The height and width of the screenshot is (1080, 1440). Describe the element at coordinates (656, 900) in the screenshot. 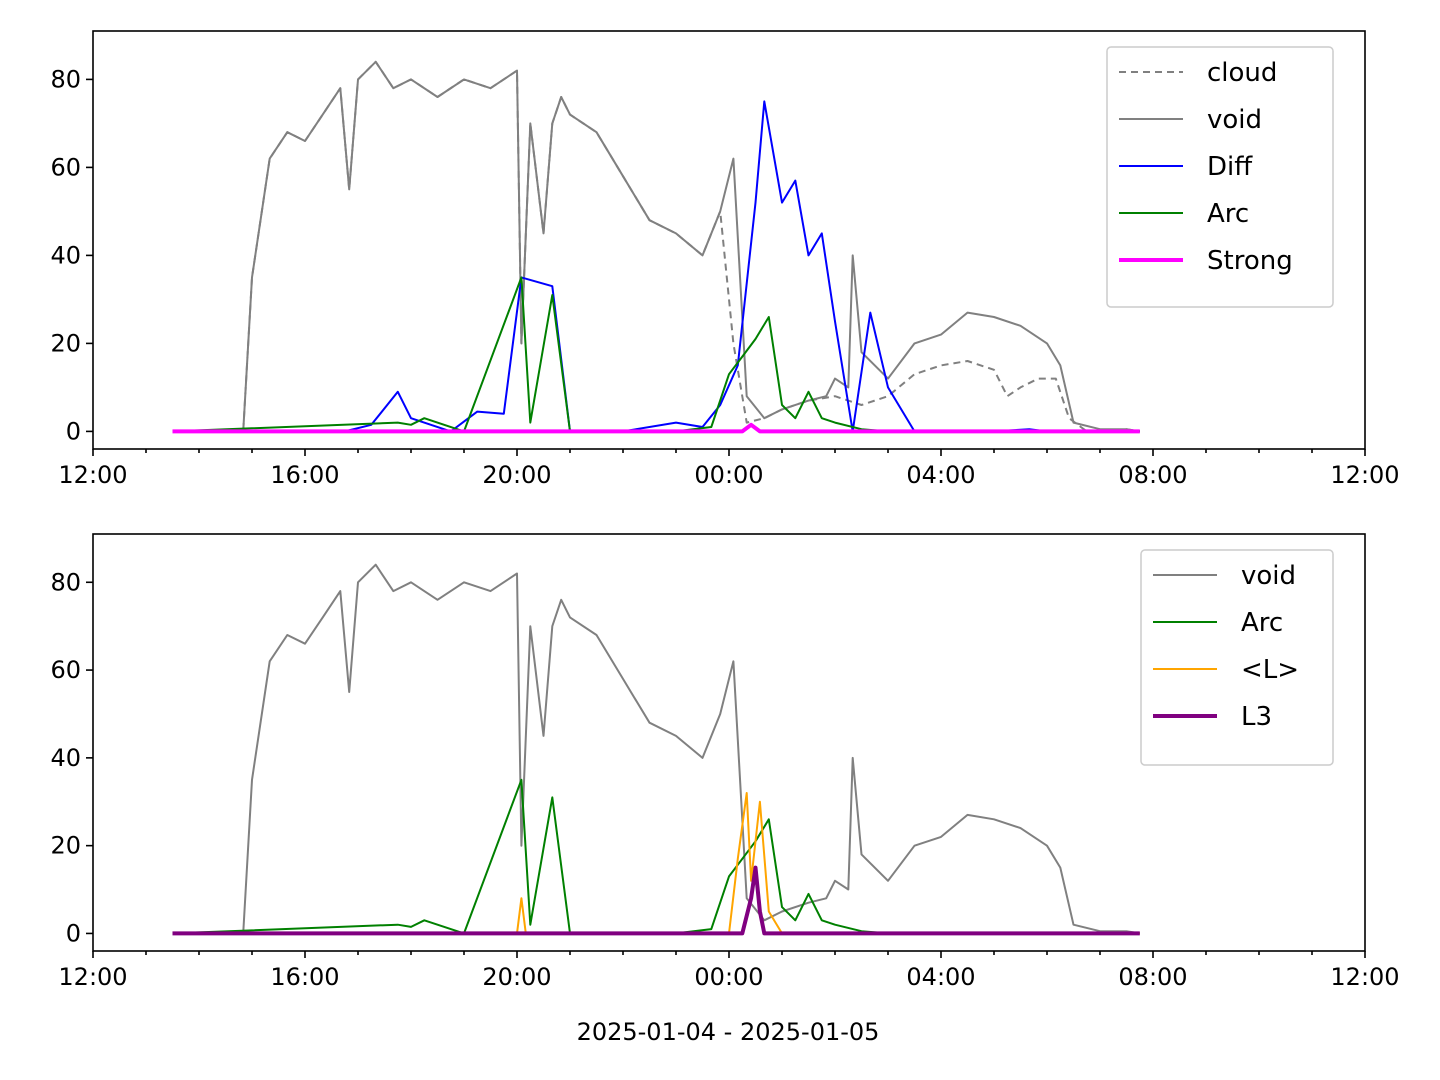

I see `series-line-l3` at that location.